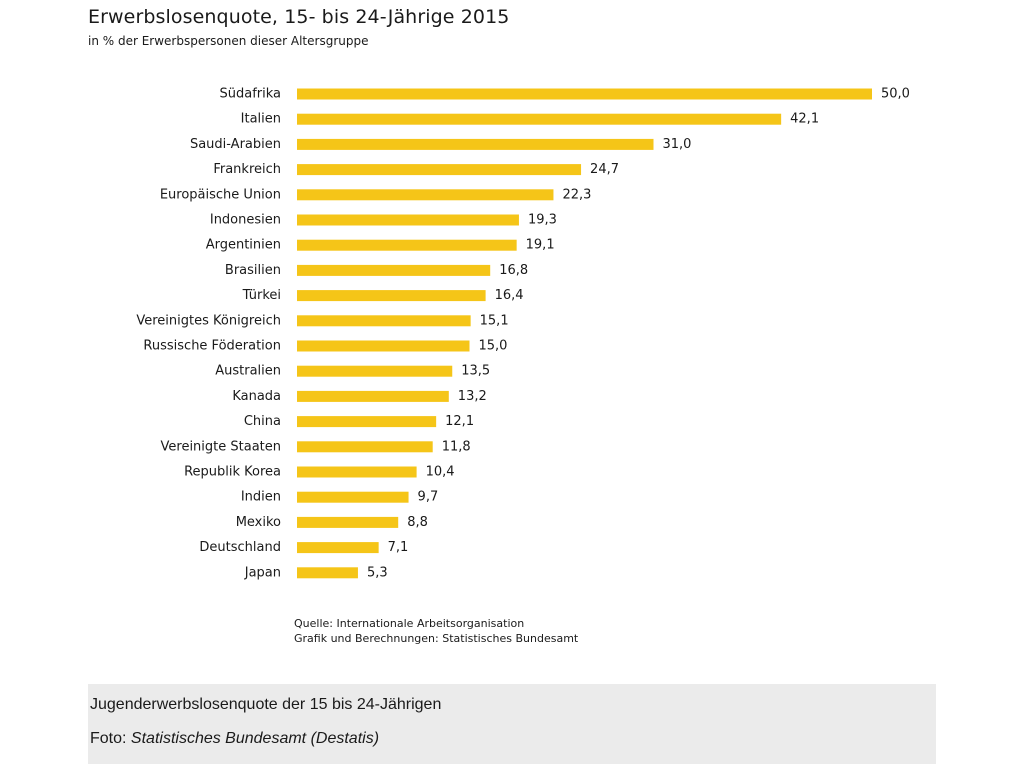 The height and width of the screenshot is (768, 1024). Describe the element at coordinates (494, 320) in the screenshot. I see `value-label: 15,1` at that location.